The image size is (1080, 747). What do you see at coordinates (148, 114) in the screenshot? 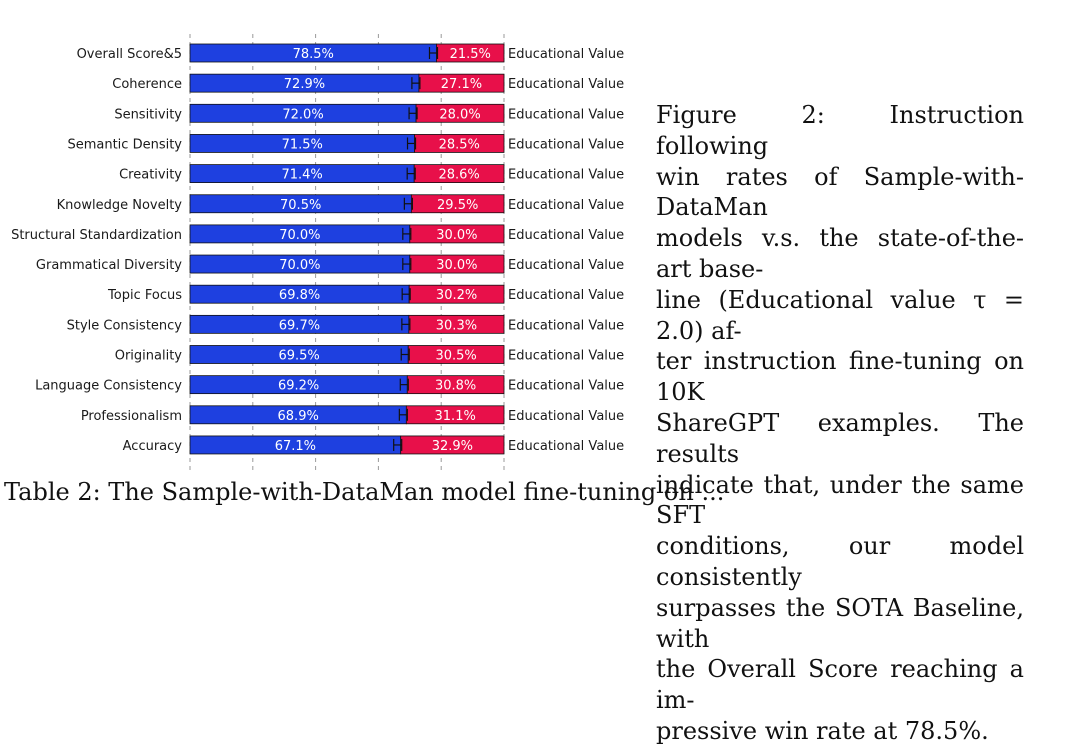
I see `category-label: Sensitivity` at bounding box center [148, 114].